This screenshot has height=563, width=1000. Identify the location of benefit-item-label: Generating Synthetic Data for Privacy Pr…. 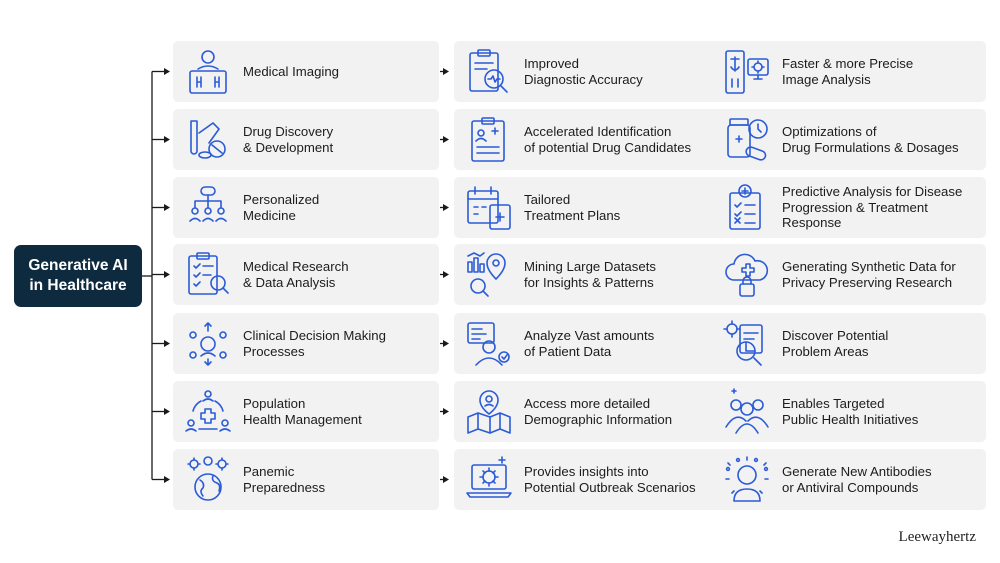
(869, 274).